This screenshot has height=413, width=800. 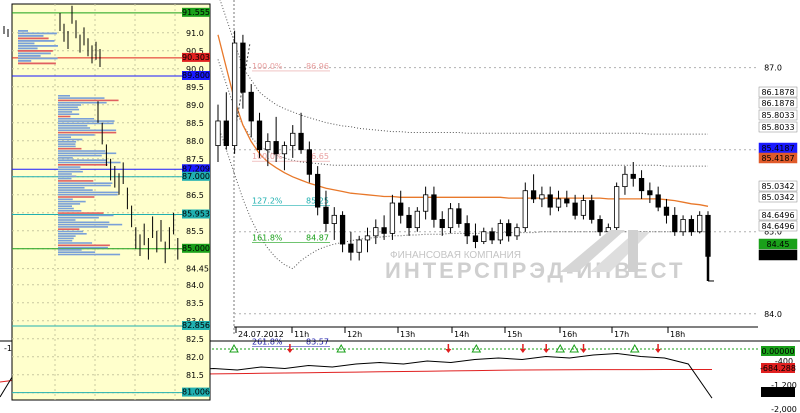 What do you see at coordinates (621, 334) in the screenshot?
I see `time-tick-label: 17h` at bounding box center [621, 334].